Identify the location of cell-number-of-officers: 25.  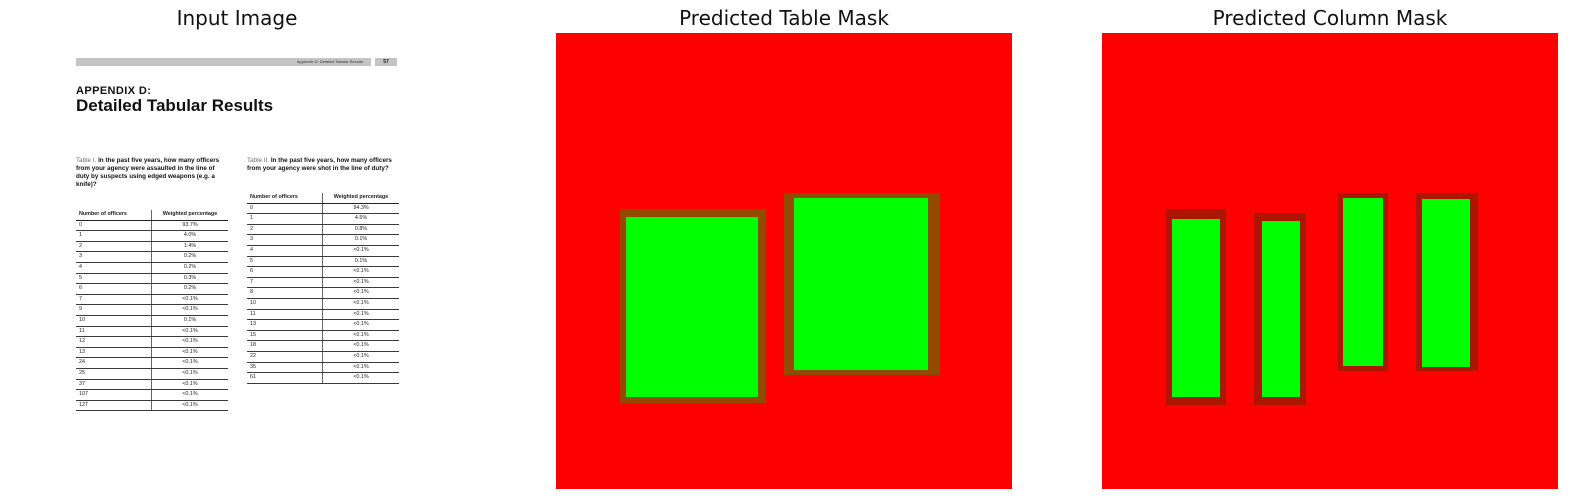
(114, 373).